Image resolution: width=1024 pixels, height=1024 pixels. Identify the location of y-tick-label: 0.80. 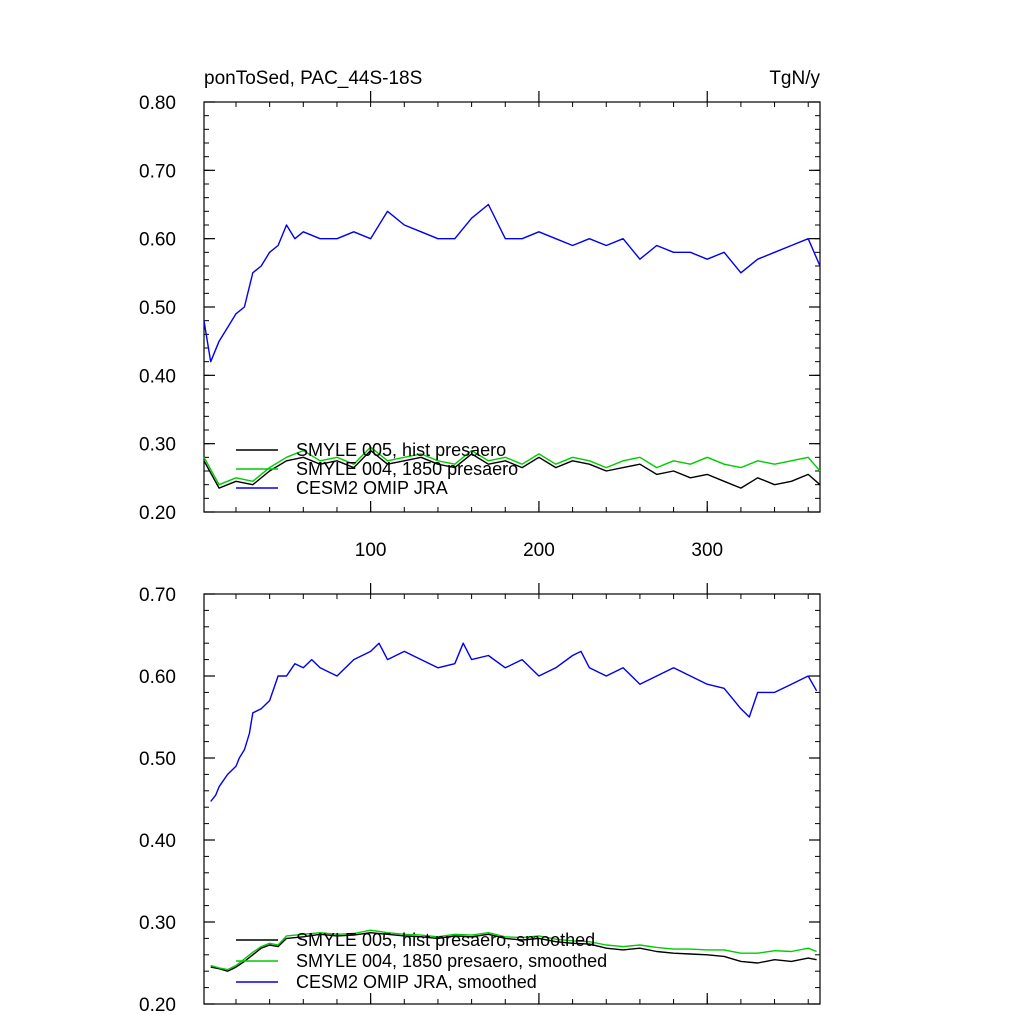
(157, 103).